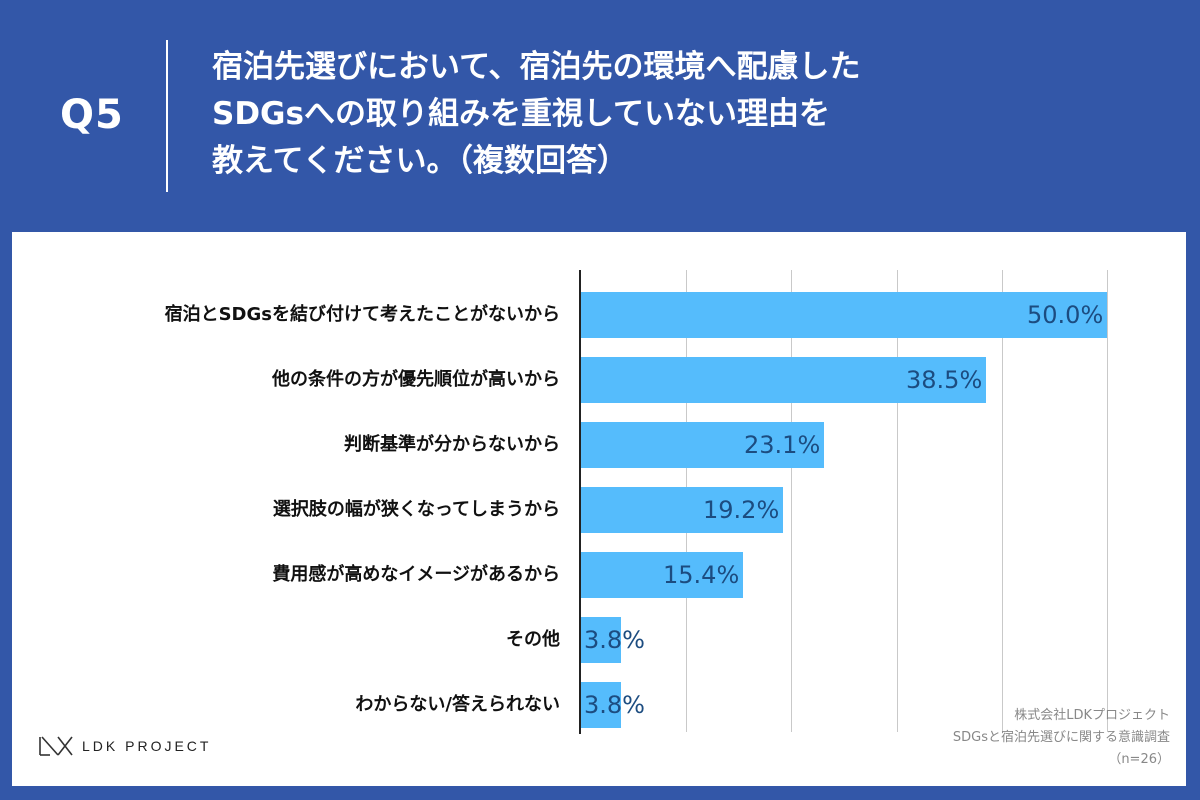  Describe the element at coordinates (533, 639) in the screenshot. I see `category-label: その他` at that location.